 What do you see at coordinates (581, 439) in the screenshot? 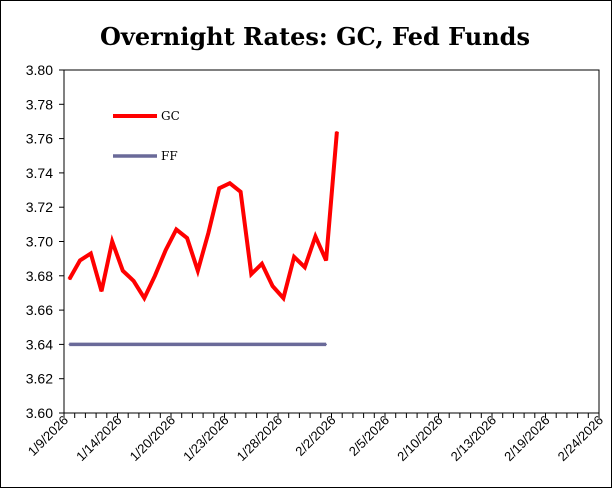
I see `x-tick-label: 2/24/2026` at bounding box center [581, 439].